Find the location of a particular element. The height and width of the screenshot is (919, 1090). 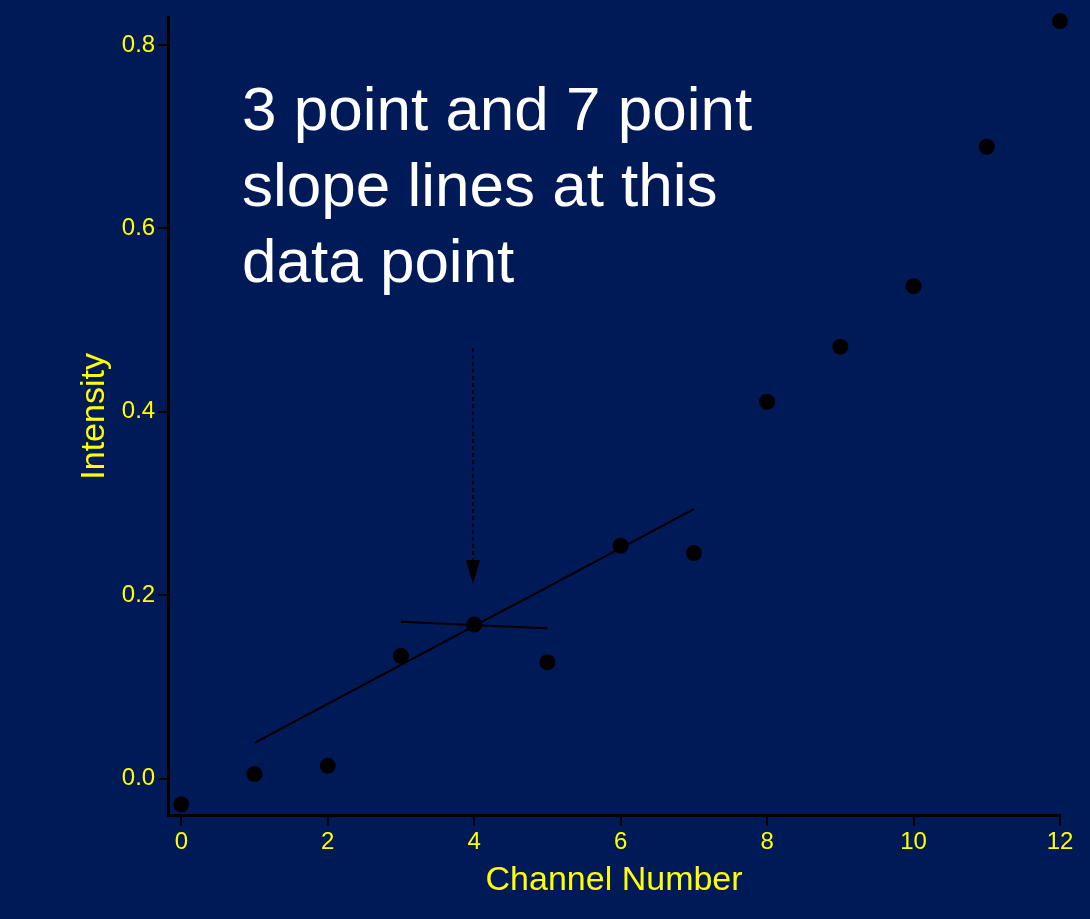

annotation: 3 point and 7 point slope lines at this data point is located at coordinates (497, 185).